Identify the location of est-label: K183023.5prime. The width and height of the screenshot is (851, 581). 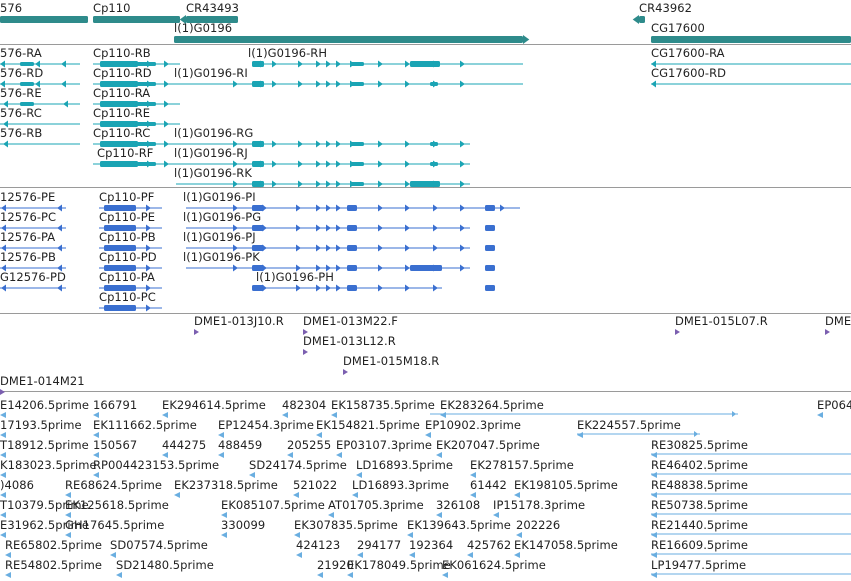
(48, 465).